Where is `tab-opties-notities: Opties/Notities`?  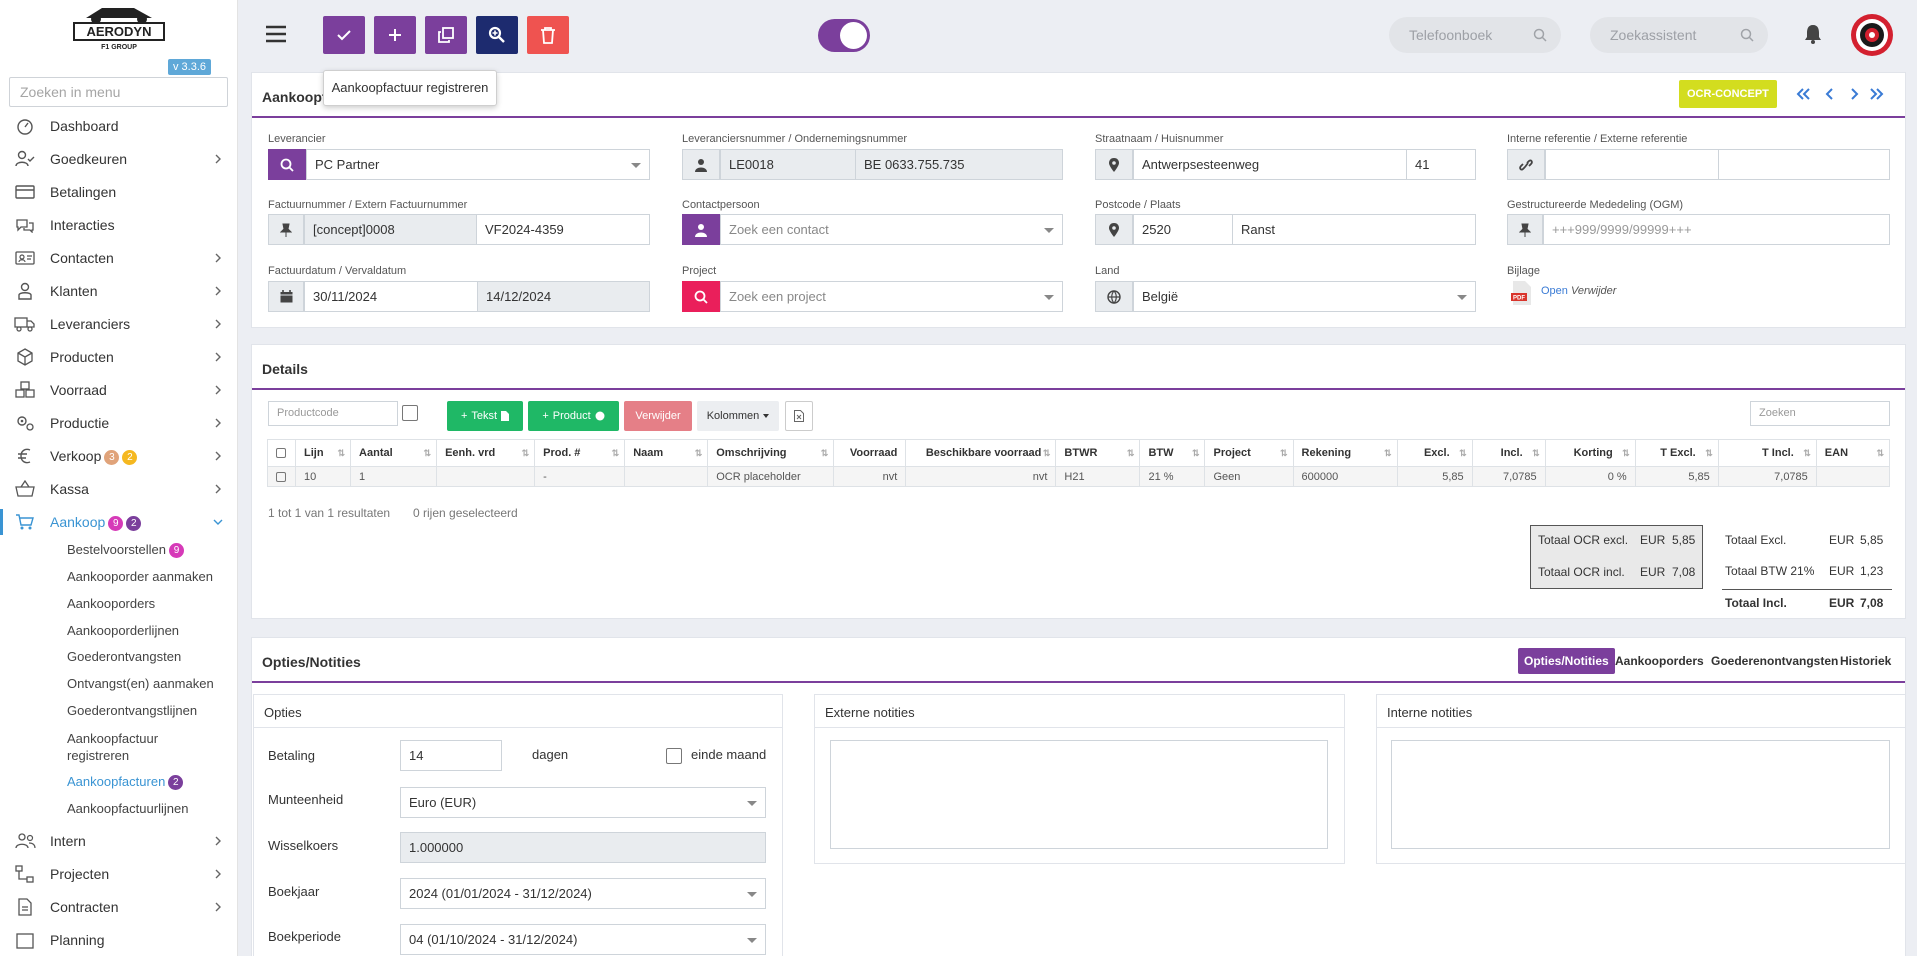 tab-opties-notities: Opties/Notities is located at coordinates (1566, 661).